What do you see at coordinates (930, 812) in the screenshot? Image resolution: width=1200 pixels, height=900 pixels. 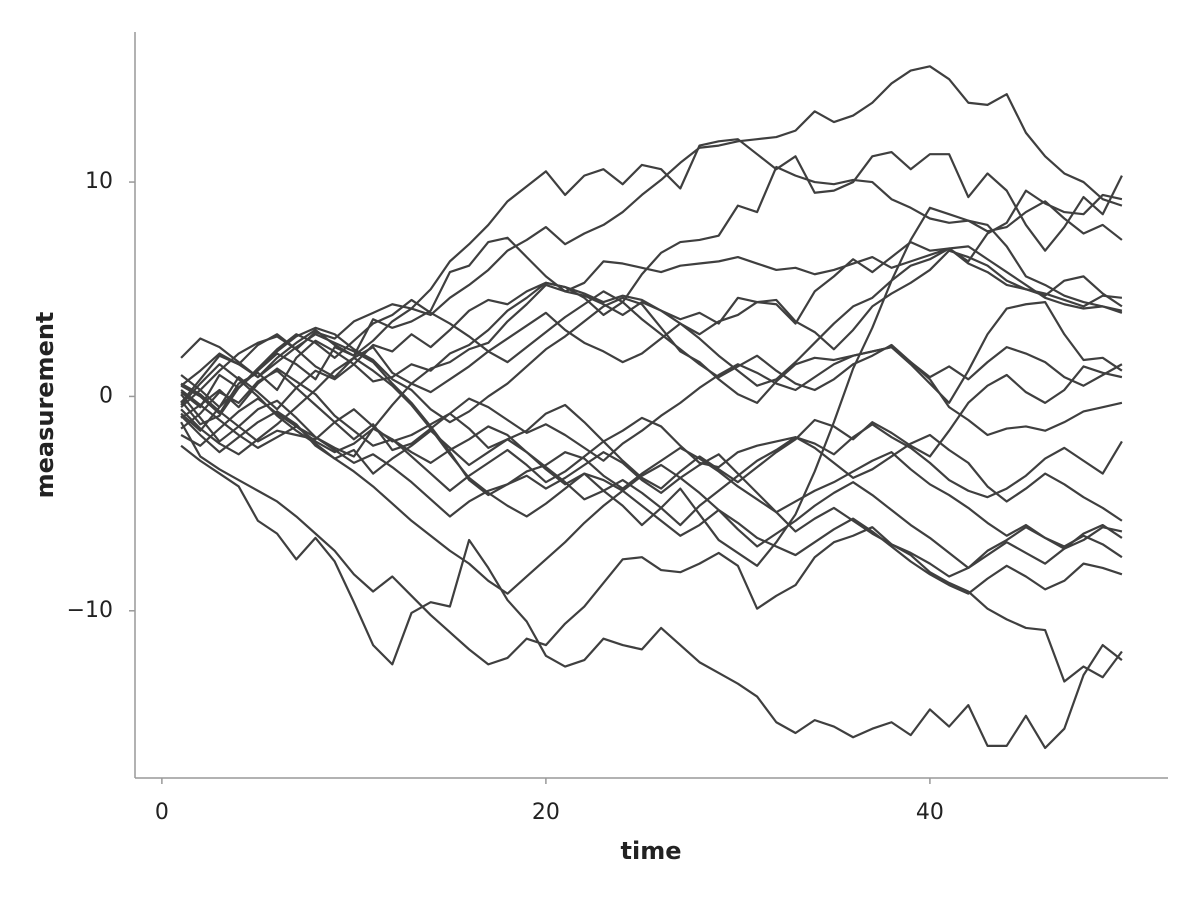 I see `x-tick-label: 40` at bounding box center [930, 812].